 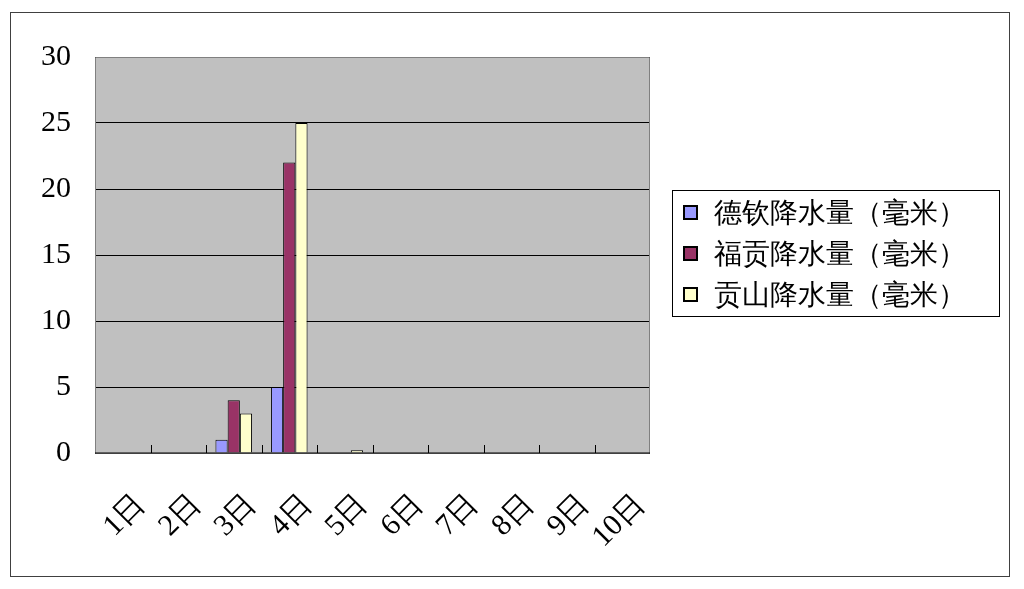 What do you see at coordinates (456, 514) in the screenshot?
I see `x-tick-label: 7日` at bounding box center [456, 514].